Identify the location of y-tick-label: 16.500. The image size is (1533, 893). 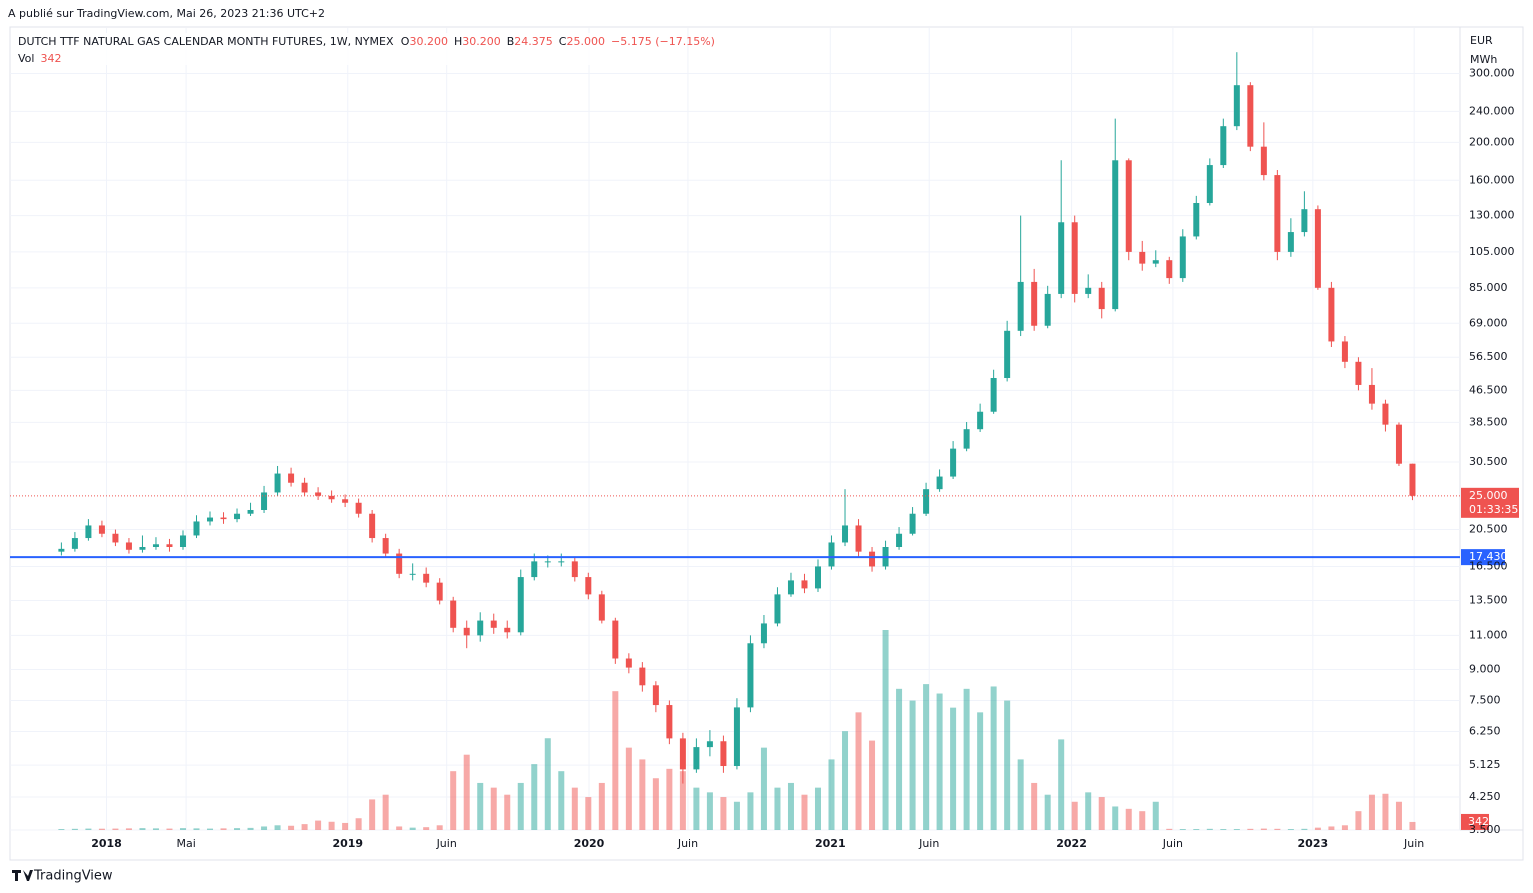
(1488, 565).